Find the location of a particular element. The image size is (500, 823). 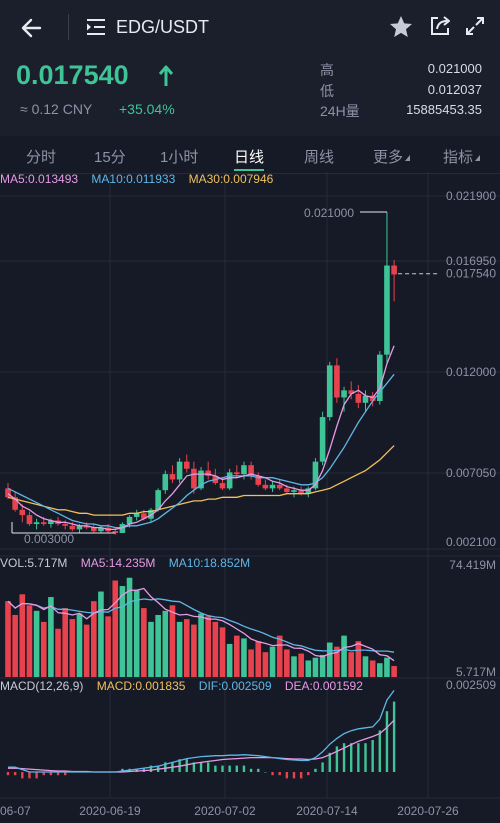

favorite-star-icon is located at coordinates (401, 27).